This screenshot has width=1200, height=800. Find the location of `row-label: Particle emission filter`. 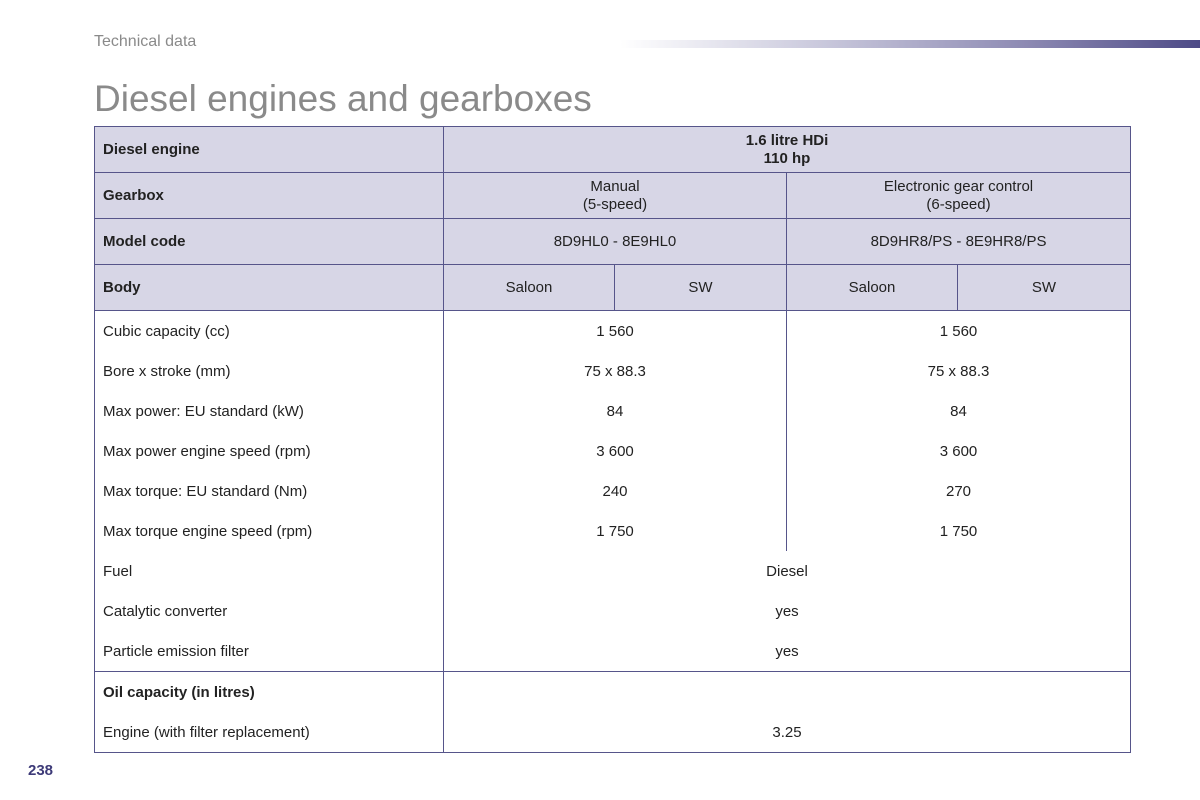

row-label: Particle emission filter is located at coordinates (269, 651).